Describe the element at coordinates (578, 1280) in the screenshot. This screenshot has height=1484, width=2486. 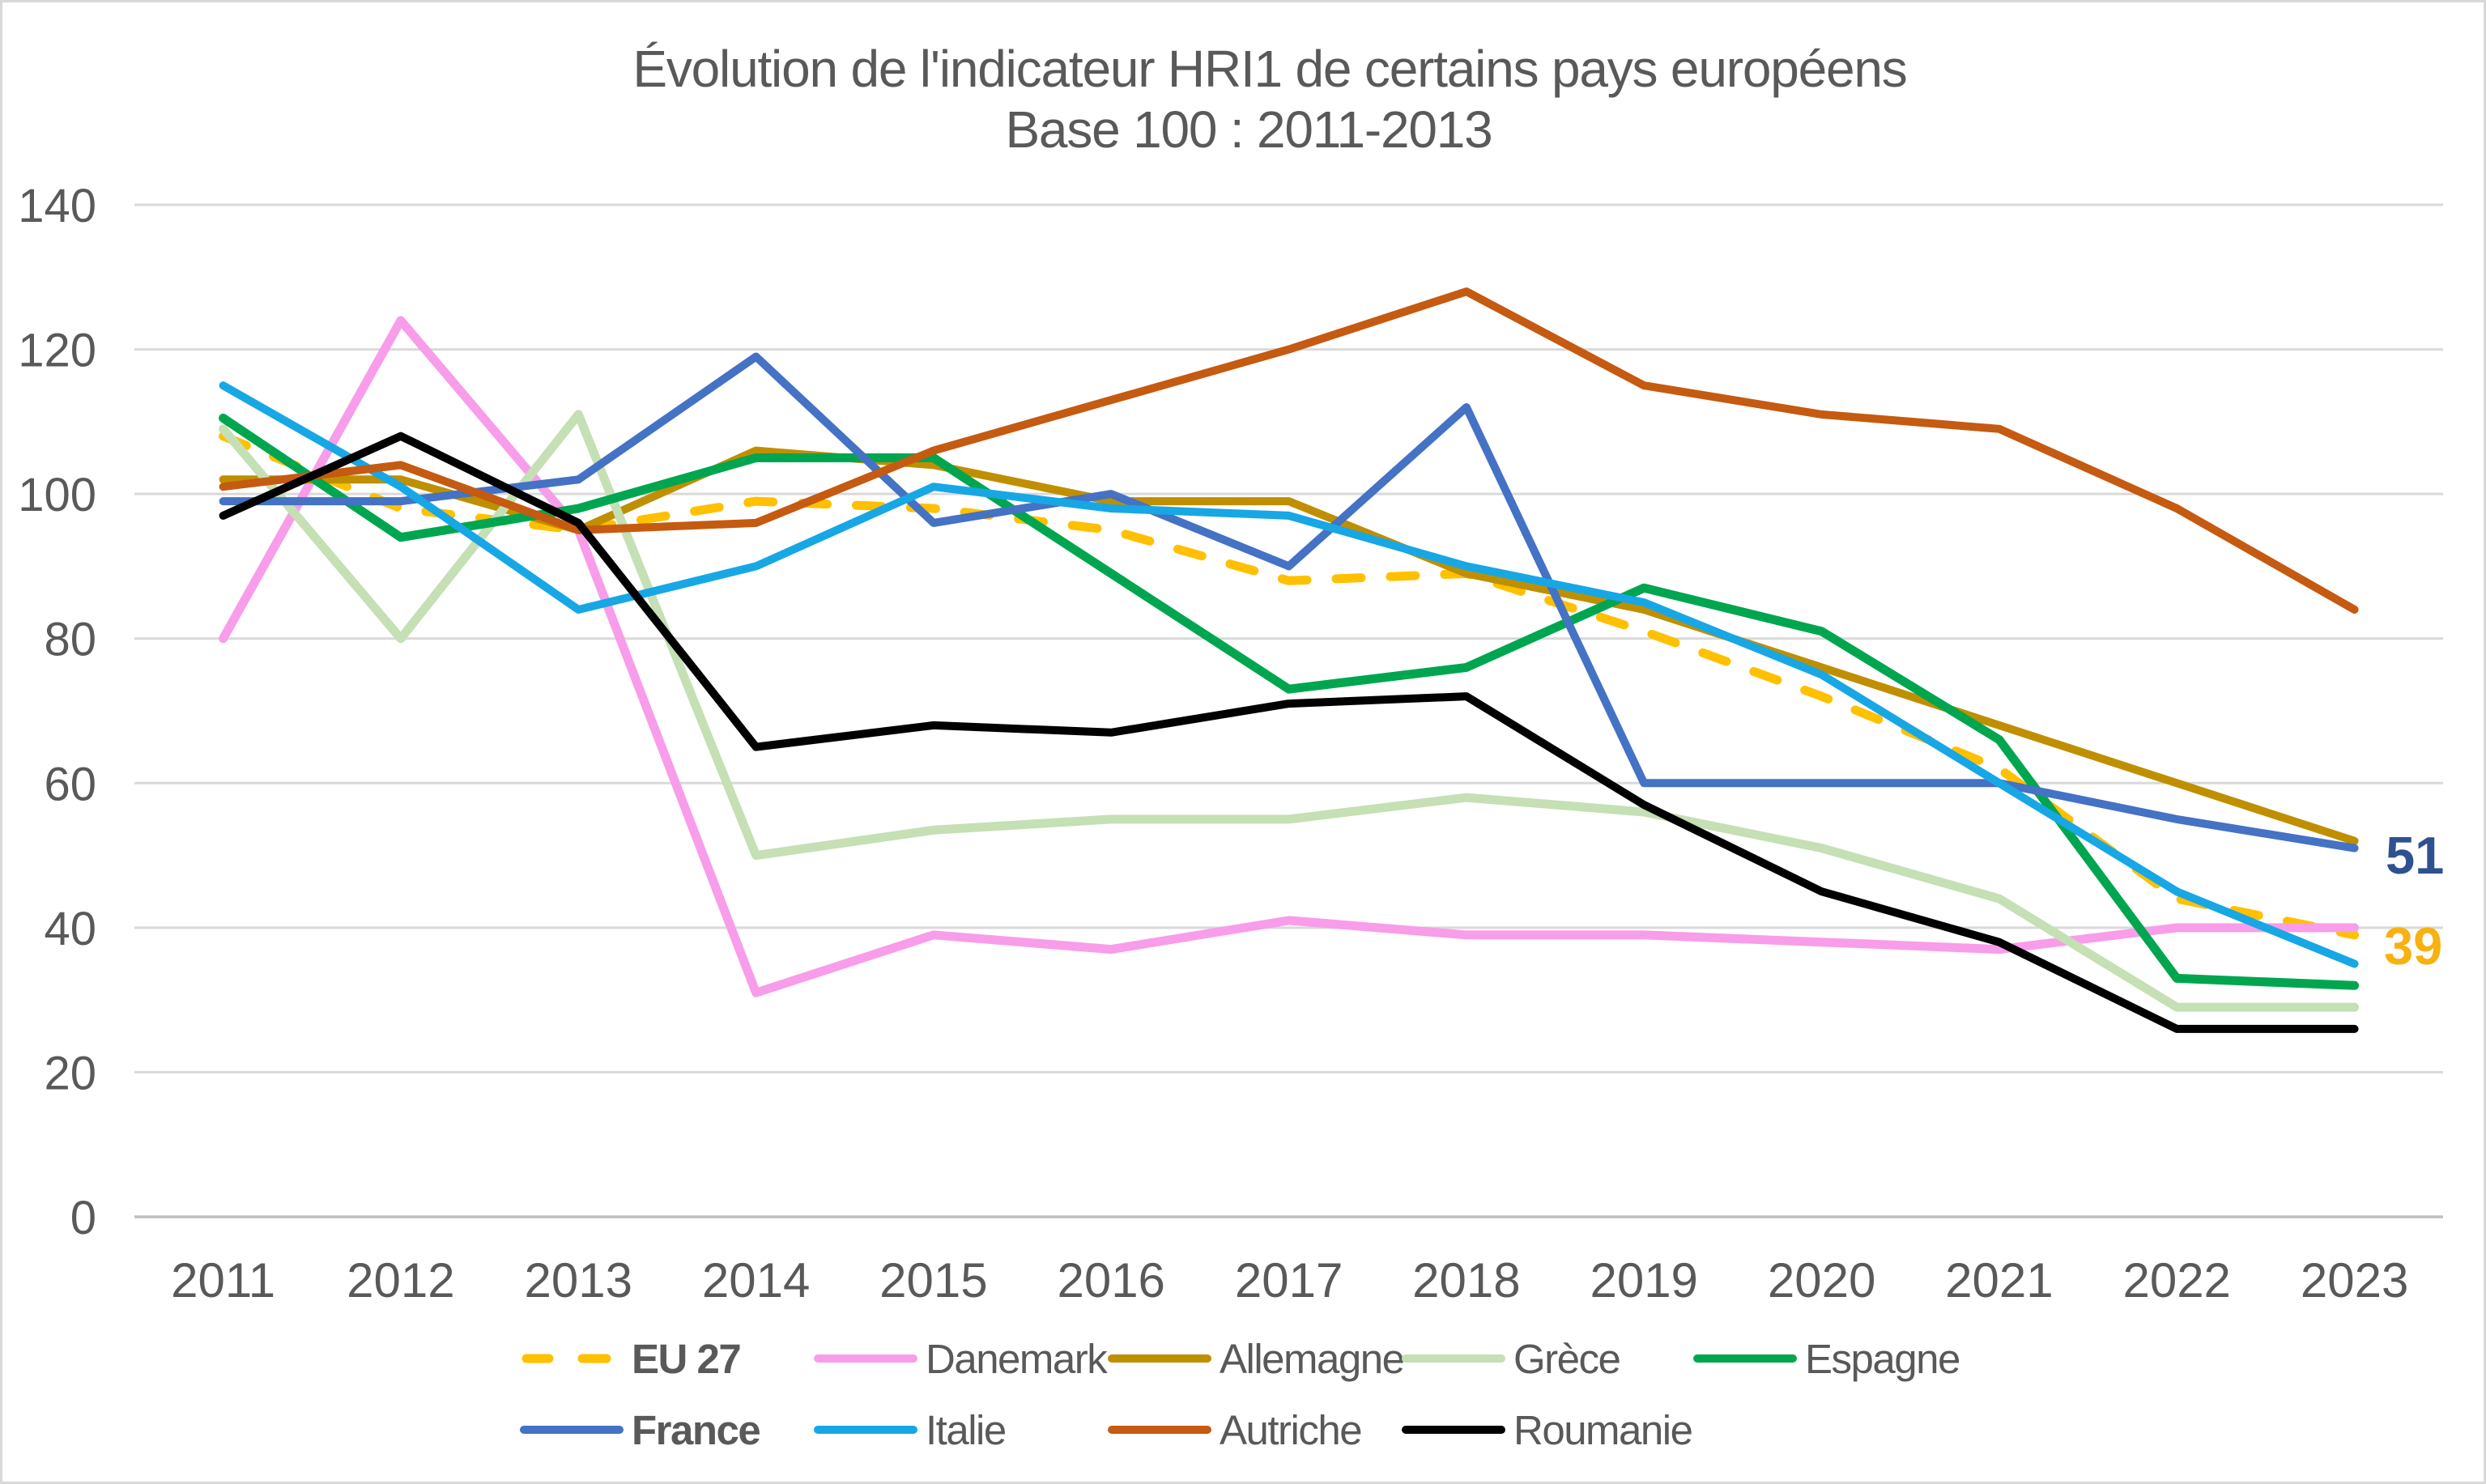
I see `svg-text: 2013` at that location.